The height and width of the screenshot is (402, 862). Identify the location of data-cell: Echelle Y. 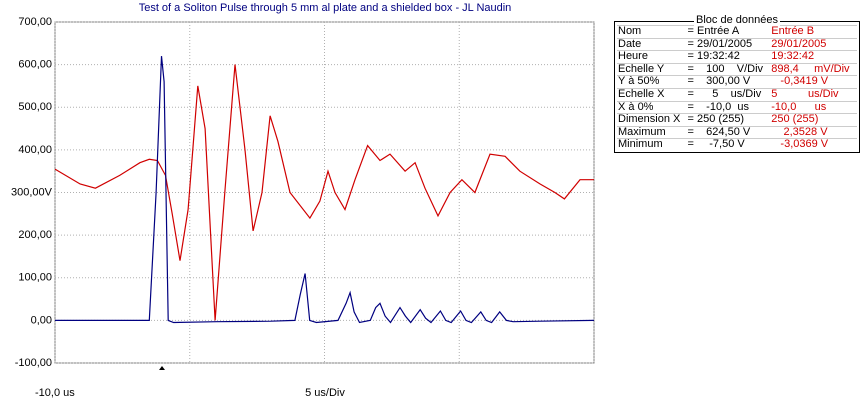
(652, 69).